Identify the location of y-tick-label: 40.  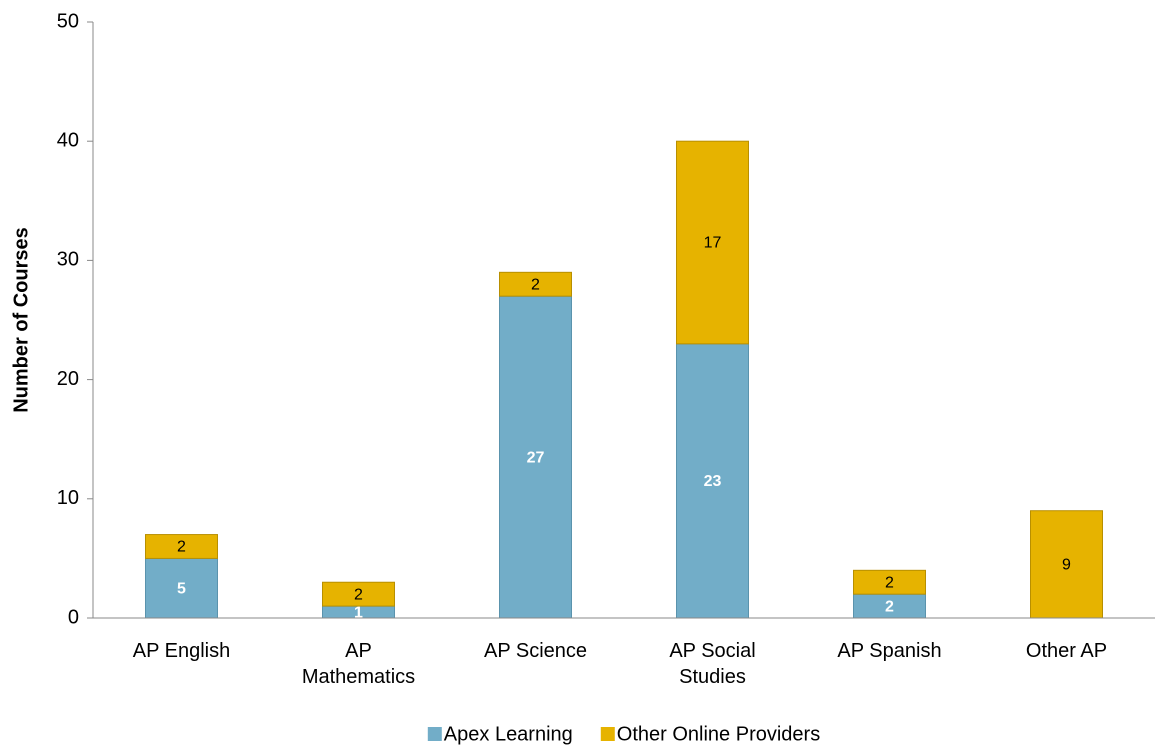
(68, 140).